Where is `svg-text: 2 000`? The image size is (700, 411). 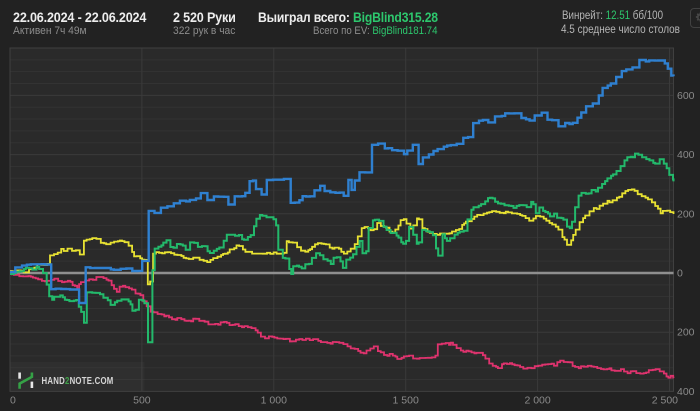
svg-text: 2 000 is located at coordinates (537, 401).